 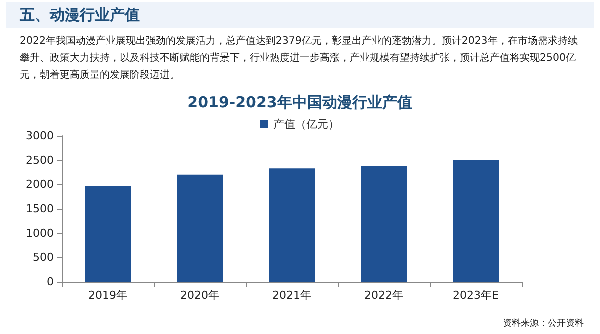 I want to click on text: 五、动漫行业产值, so click(x=80, y=15).